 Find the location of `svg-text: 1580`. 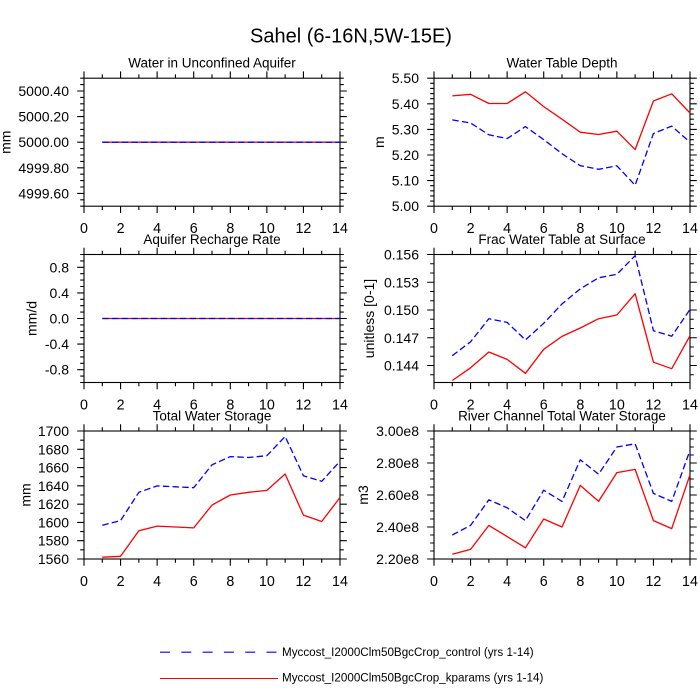

svg-text: 1580 is located at coordinates (53, 541).